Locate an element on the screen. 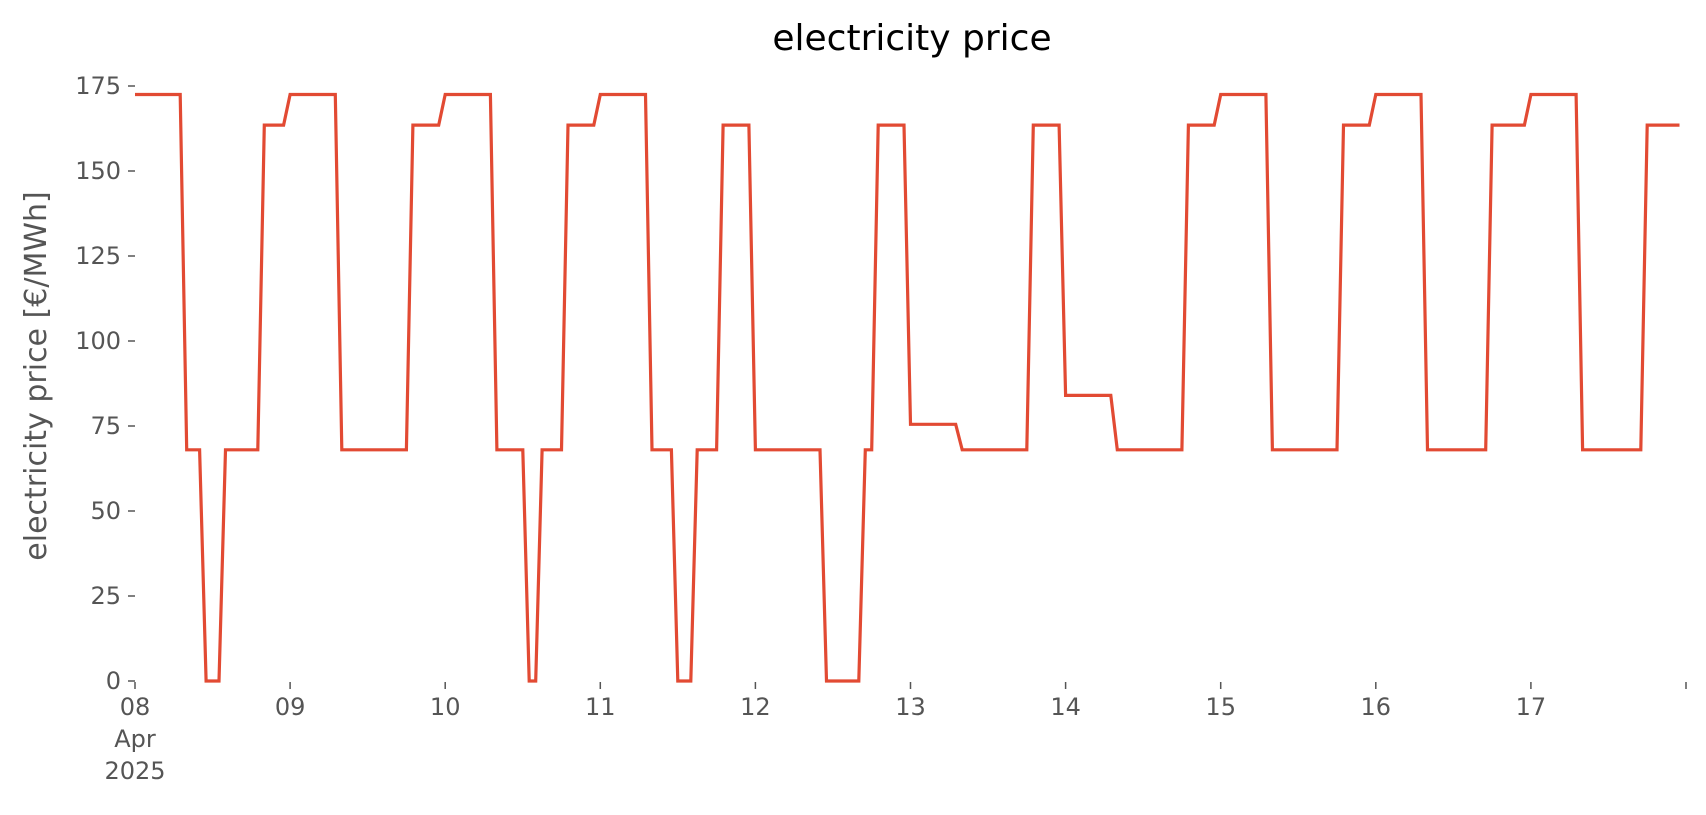 The height and width of the screenshot is (815, 1706). x-tick-label: 2025 is located at coordinates (134, 771).